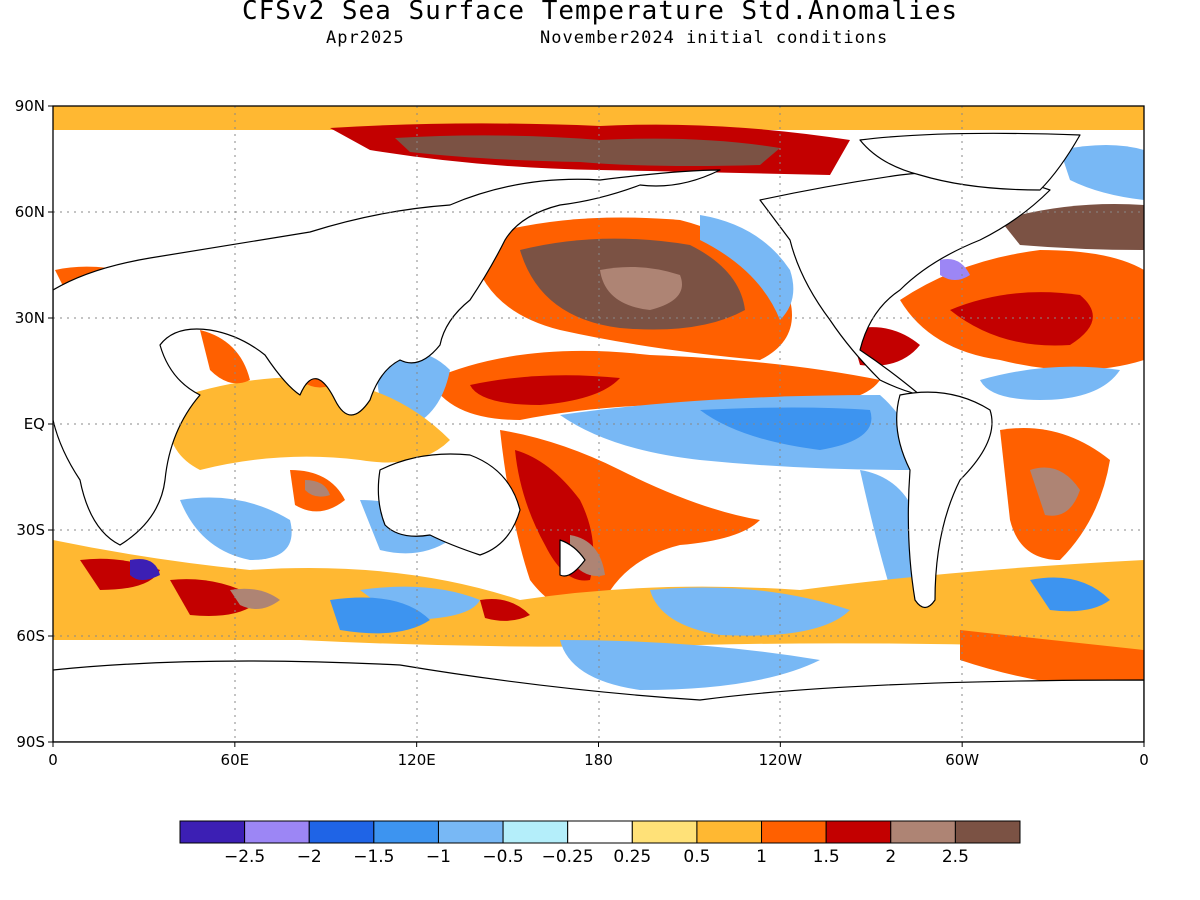 The height and width of the screenshot is (900, 1200). Describe the element at coordinates (690, 665) in the screenshot. I see `ross-sea-cool` at that location.